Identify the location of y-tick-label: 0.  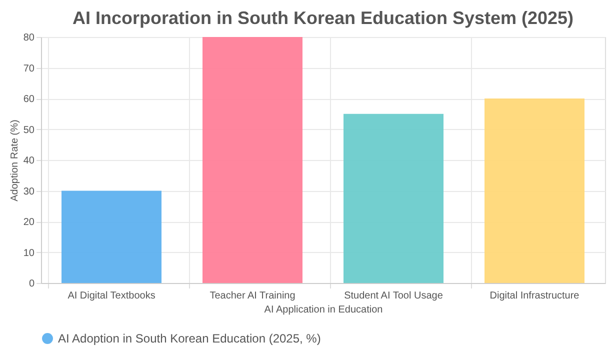
(31, 284).